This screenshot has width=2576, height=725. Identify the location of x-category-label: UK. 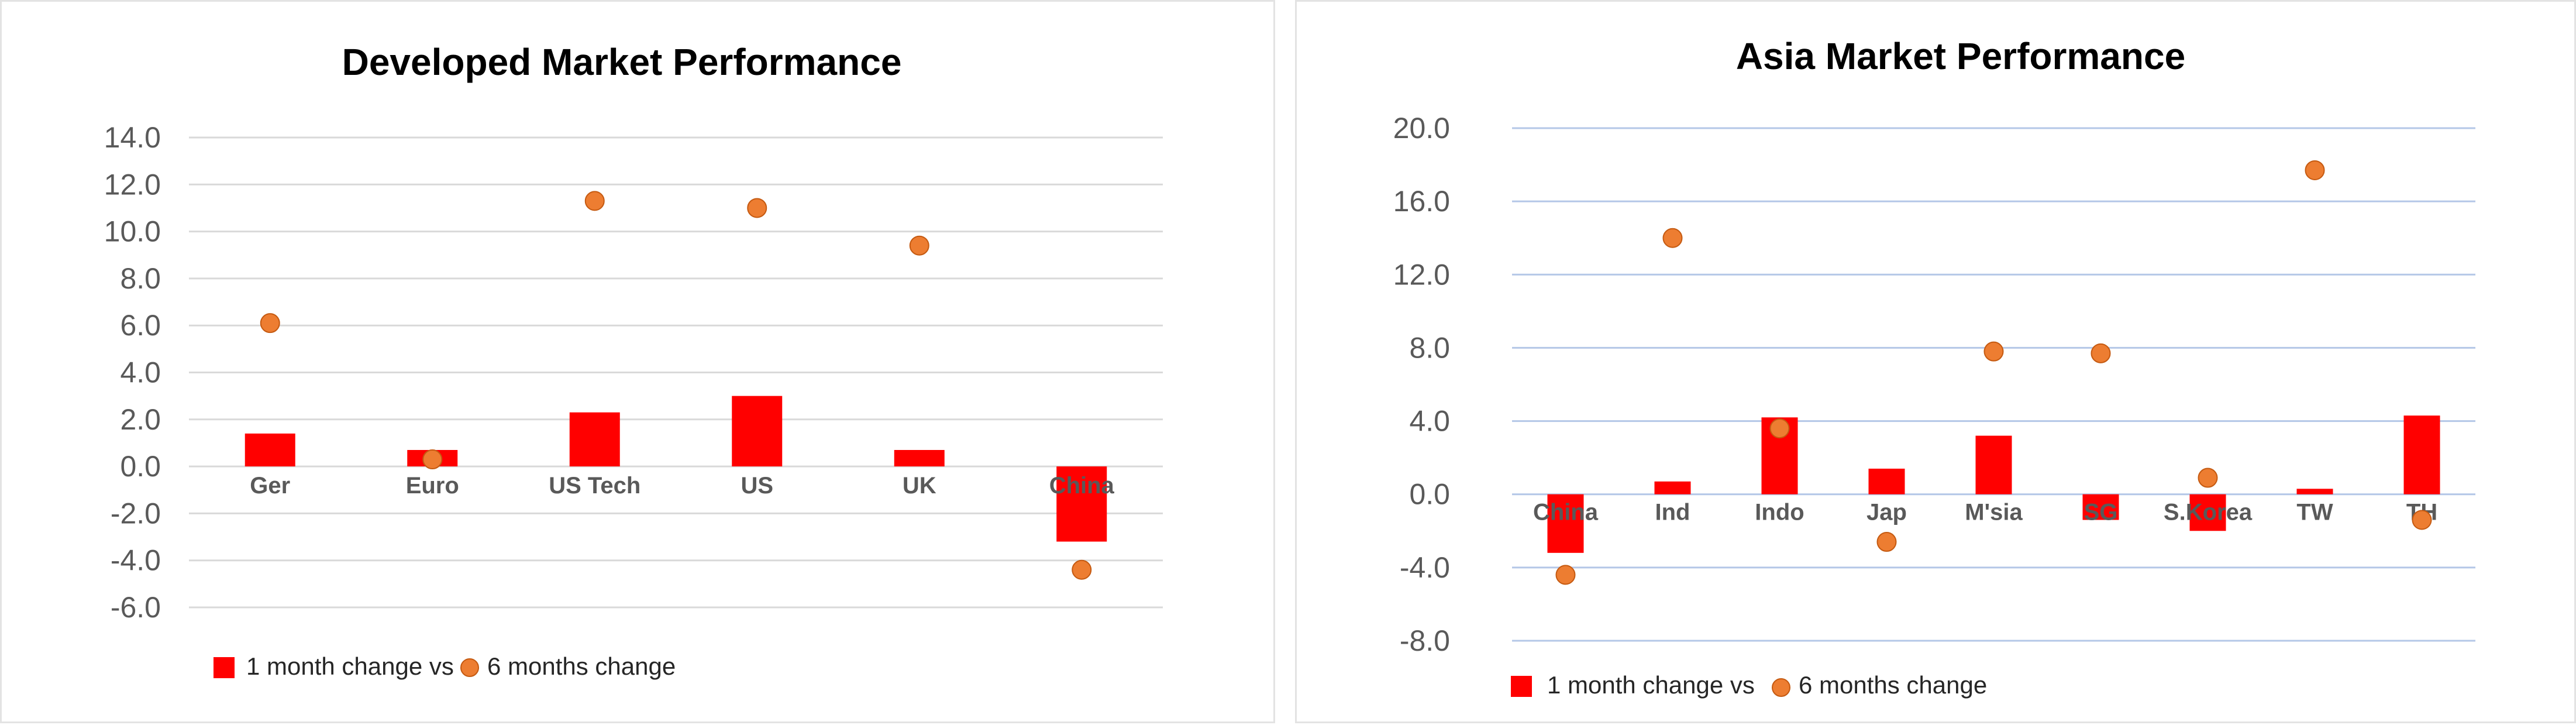
(919, 486).